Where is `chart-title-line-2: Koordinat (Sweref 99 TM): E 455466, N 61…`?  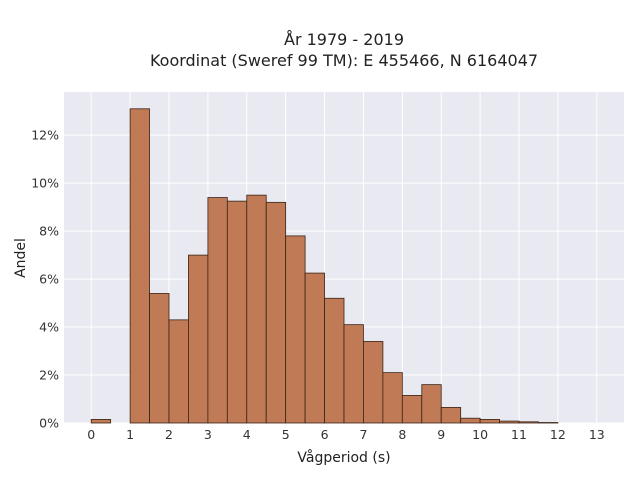
chart-title-line-2: Koordinat (Sweref 99 TM): E 455466, N 61… is located at coordinates (344, 60).